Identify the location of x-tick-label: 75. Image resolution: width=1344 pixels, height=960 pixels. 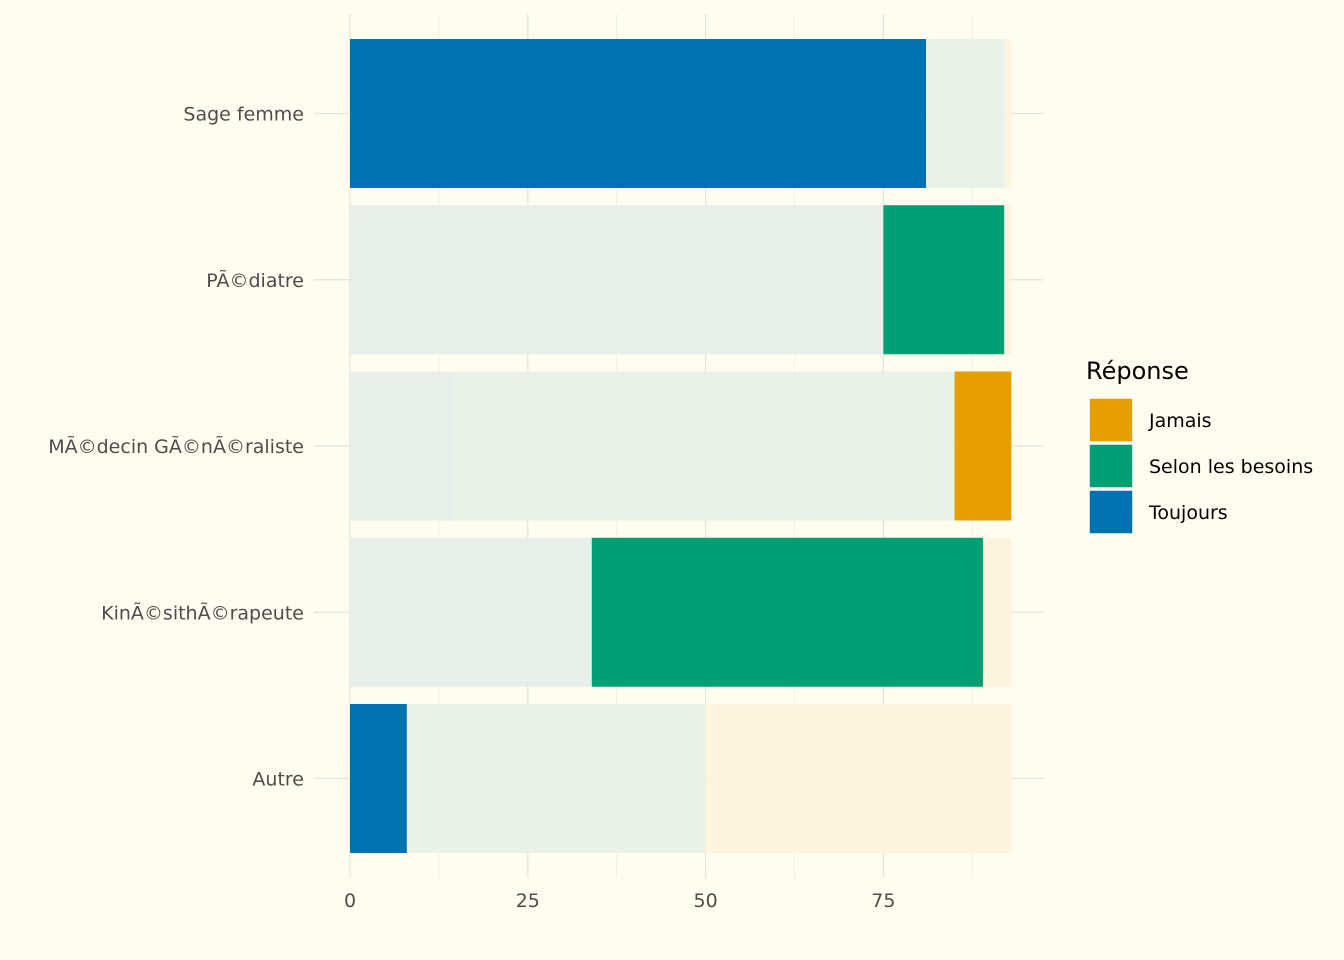
(883, 901).